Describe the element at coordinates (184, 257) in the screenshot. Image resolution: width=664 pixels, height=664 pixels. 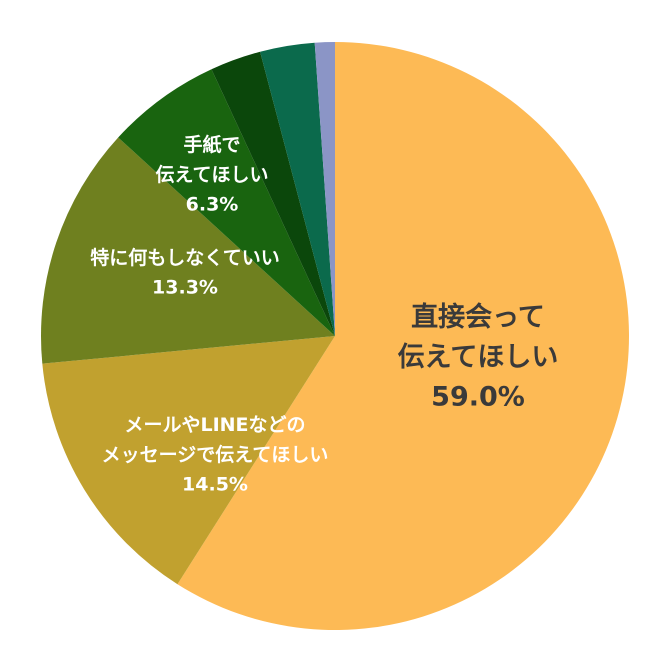
I see `slice-label: 特に何もしなくていい` at that location.